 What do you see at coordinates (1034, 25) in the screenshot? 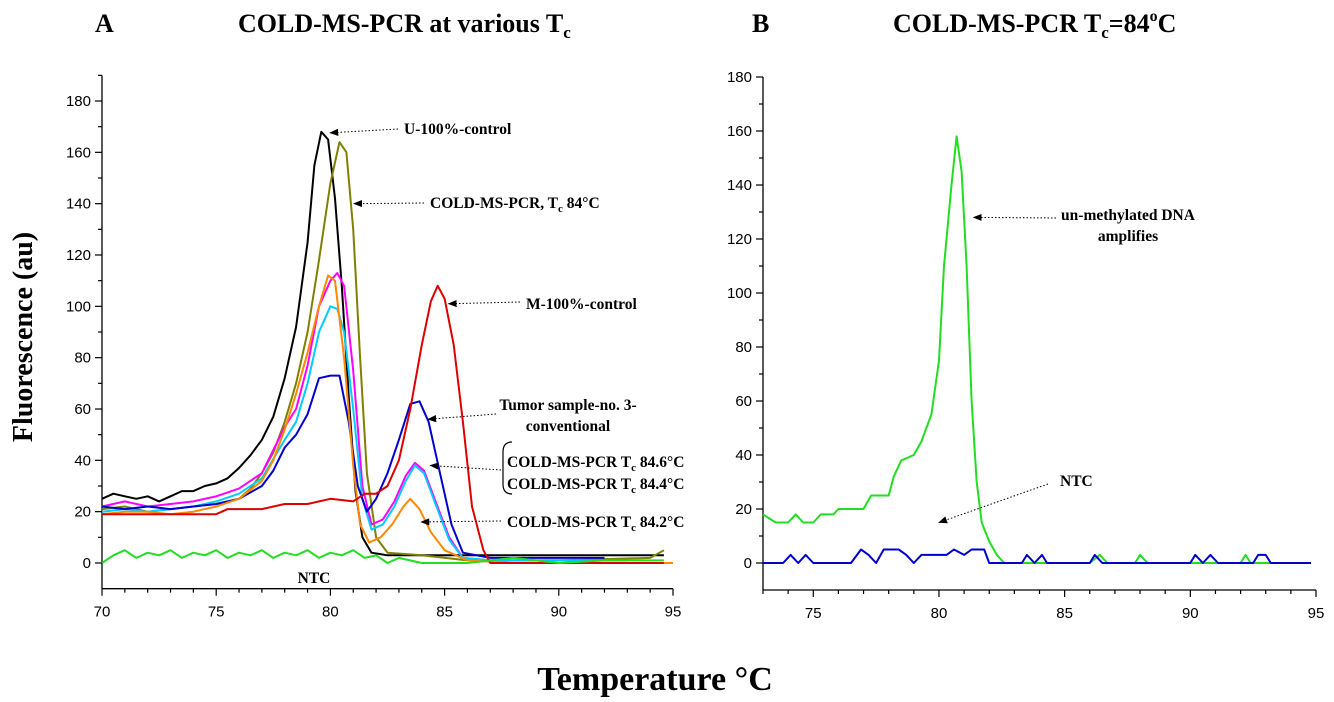
I see `panel-b-title: COLD-MS-PCR Tc=84oC` at bounding box center [1034, 25].